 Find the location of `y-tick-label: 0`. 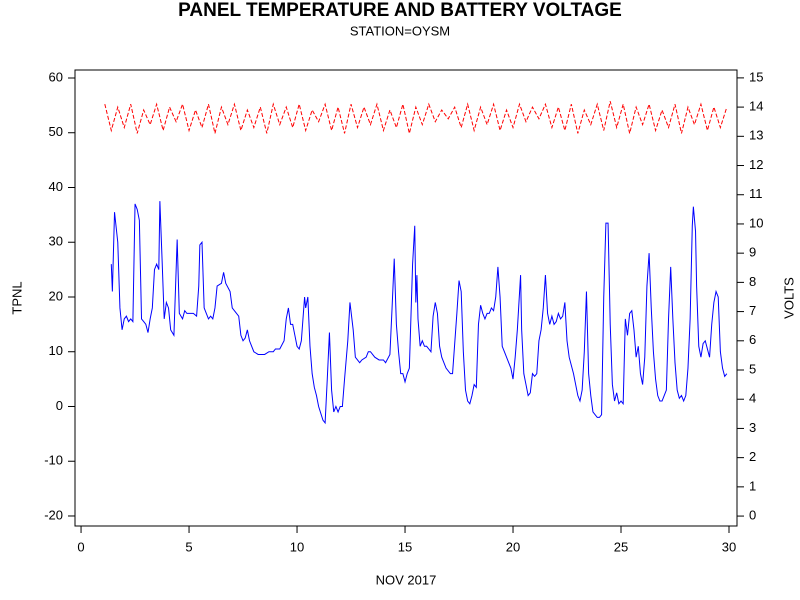

y-tick-label: 0 is located at coordinates (59, 405).